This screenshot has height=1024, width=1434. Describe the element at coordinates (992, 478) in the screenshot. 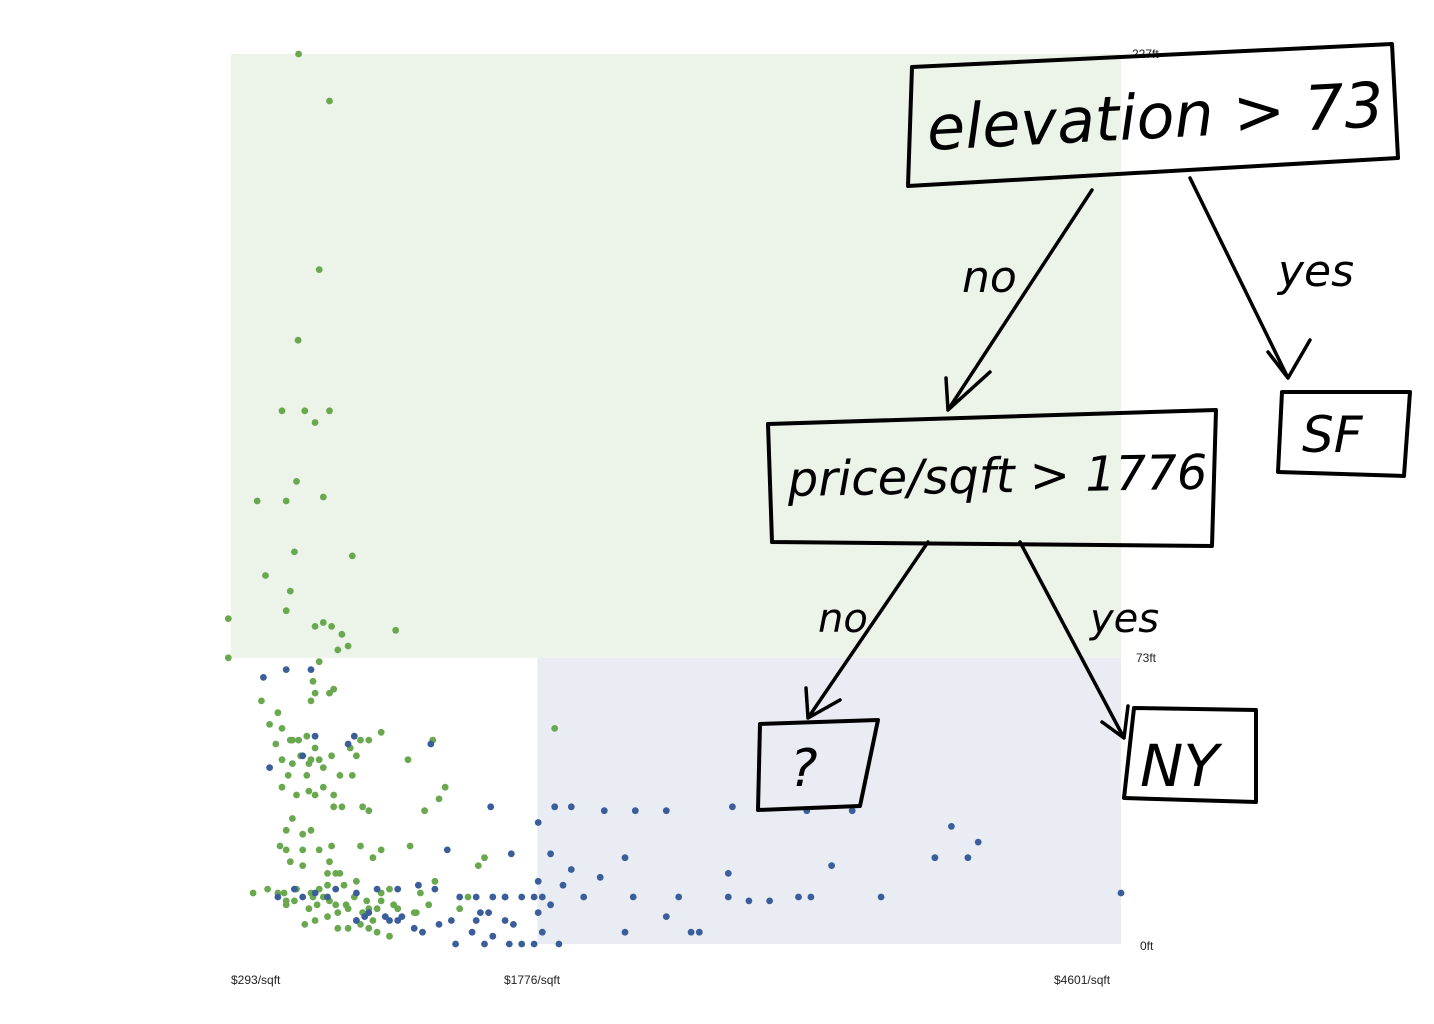

I see `mid-node-box` at that location.